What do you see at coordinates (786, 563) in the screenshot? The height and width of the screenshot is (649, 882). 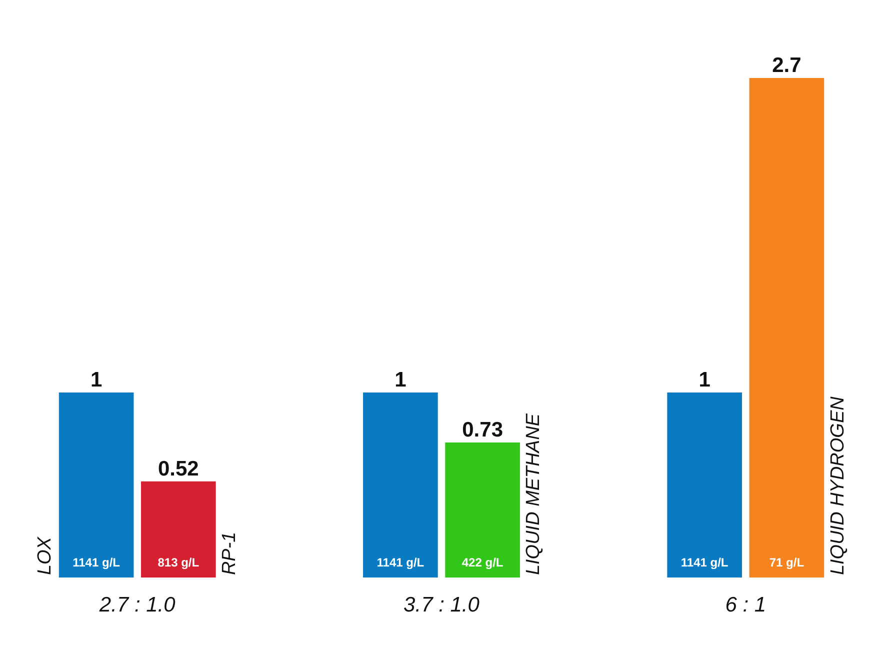 I see `annotation: 71 g/L` at bounding box center [786, 563].